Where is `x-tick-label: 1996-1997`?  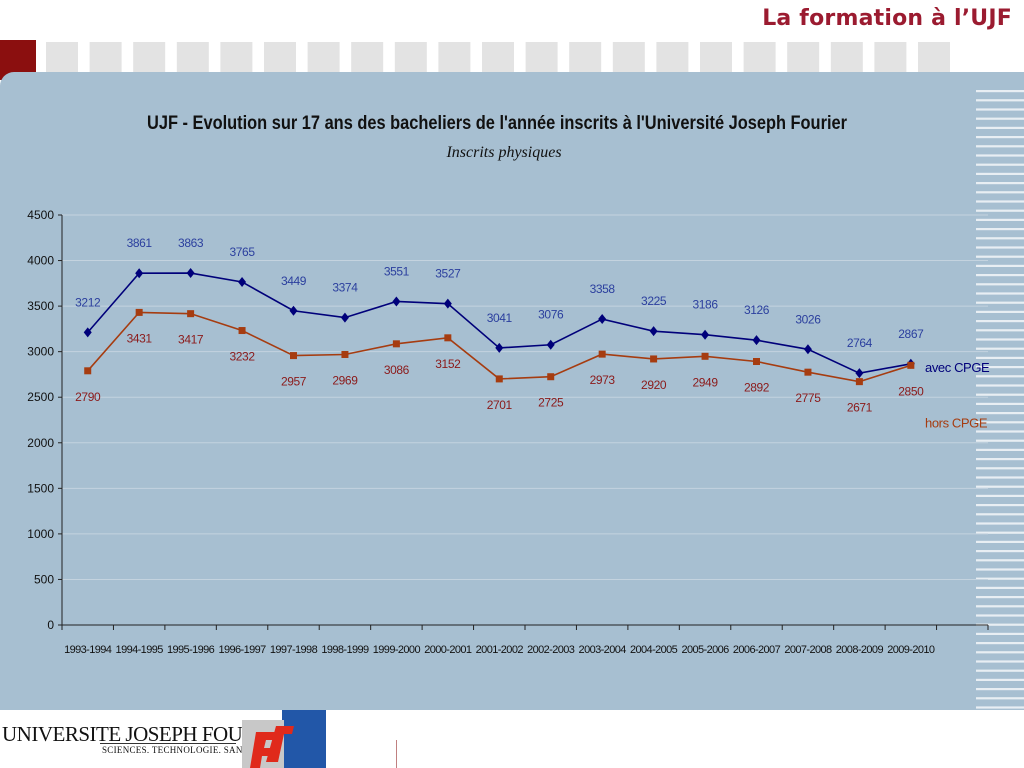
x-tick-label: 1996-1997 is located at coordinates (242, 650).